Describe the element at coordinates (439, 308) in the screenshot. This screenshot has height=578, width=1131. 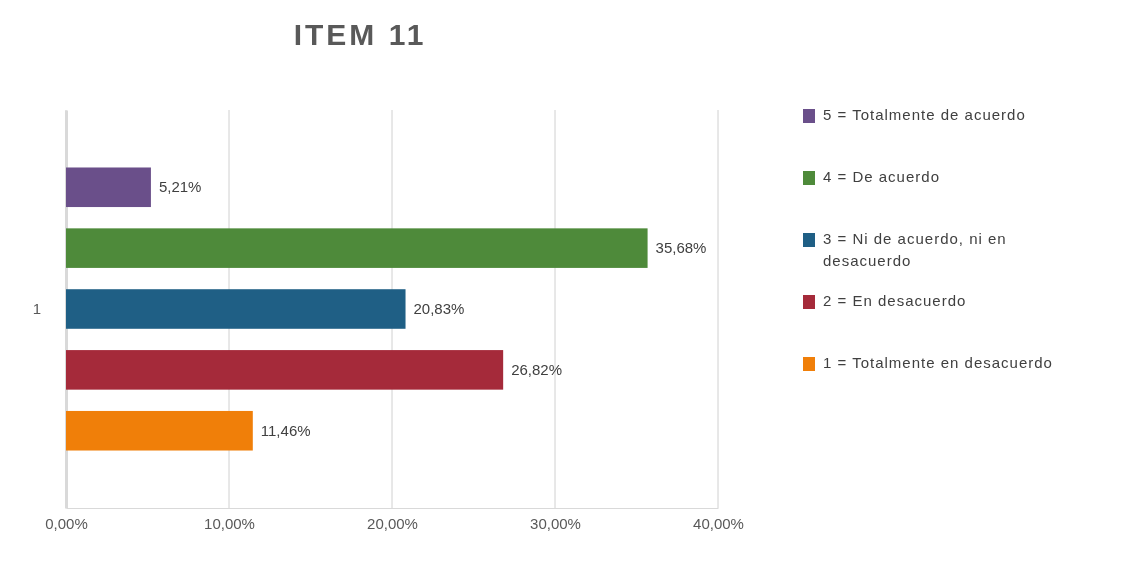
I see `data-label: 20,83%` at that location.